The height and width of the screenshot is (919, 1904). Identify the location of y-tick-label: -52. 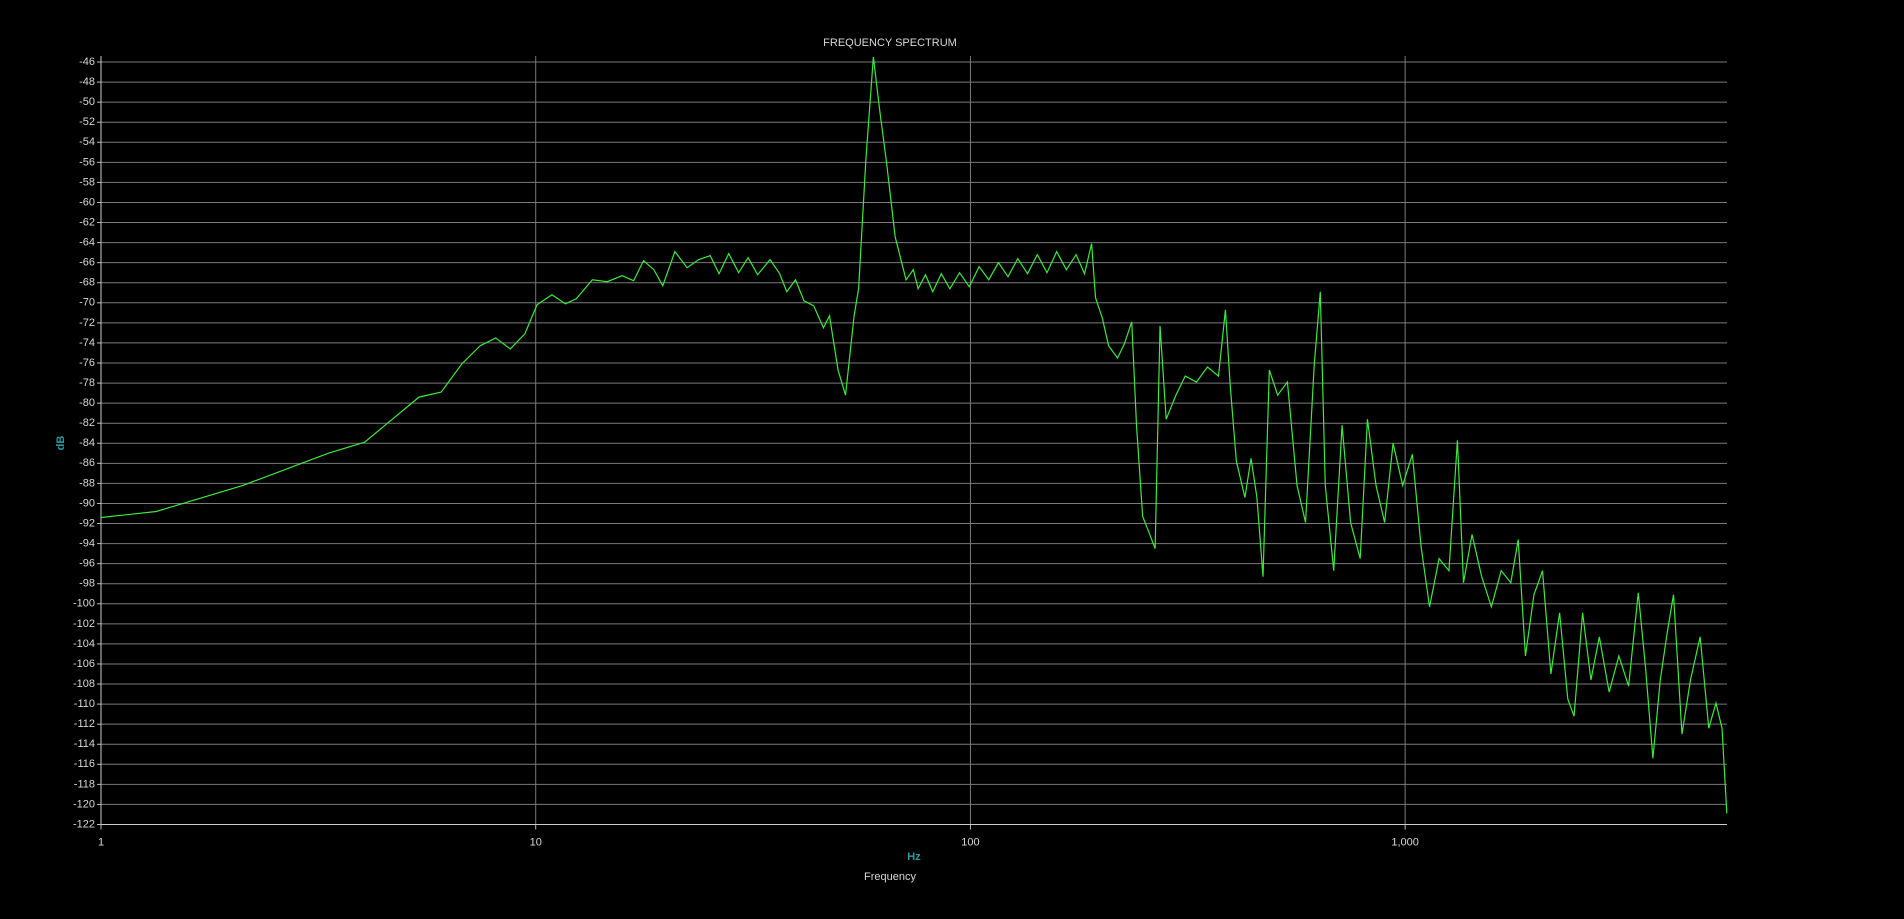
(87, 122).